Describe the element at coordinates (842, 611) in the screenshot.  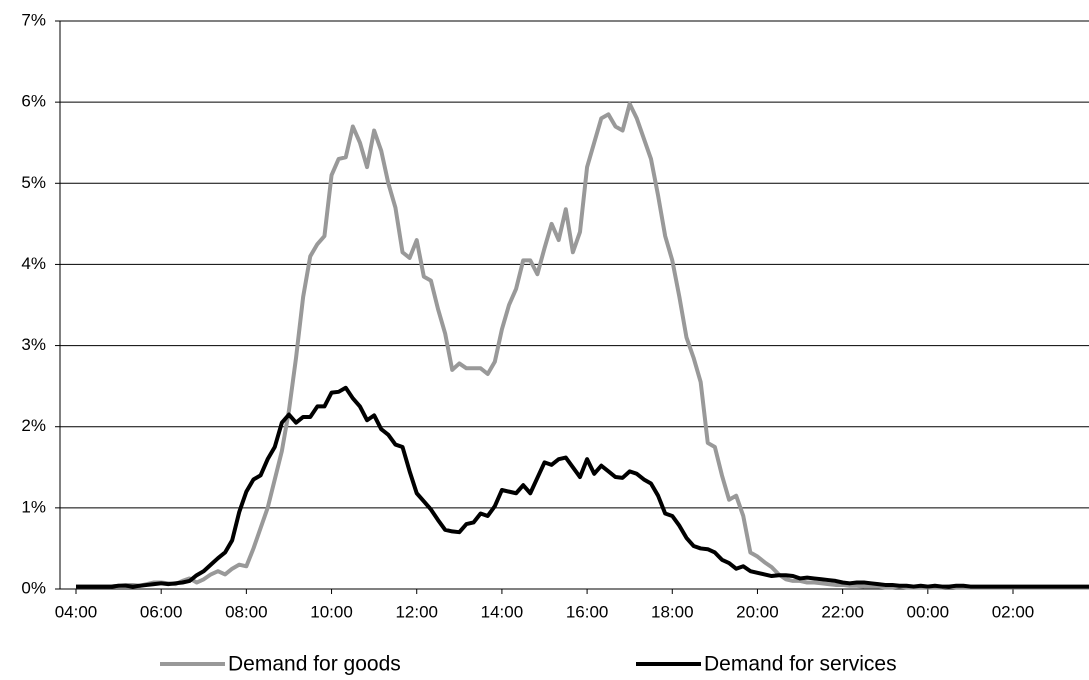
I see `x-tick-label: 22:00` at that location.